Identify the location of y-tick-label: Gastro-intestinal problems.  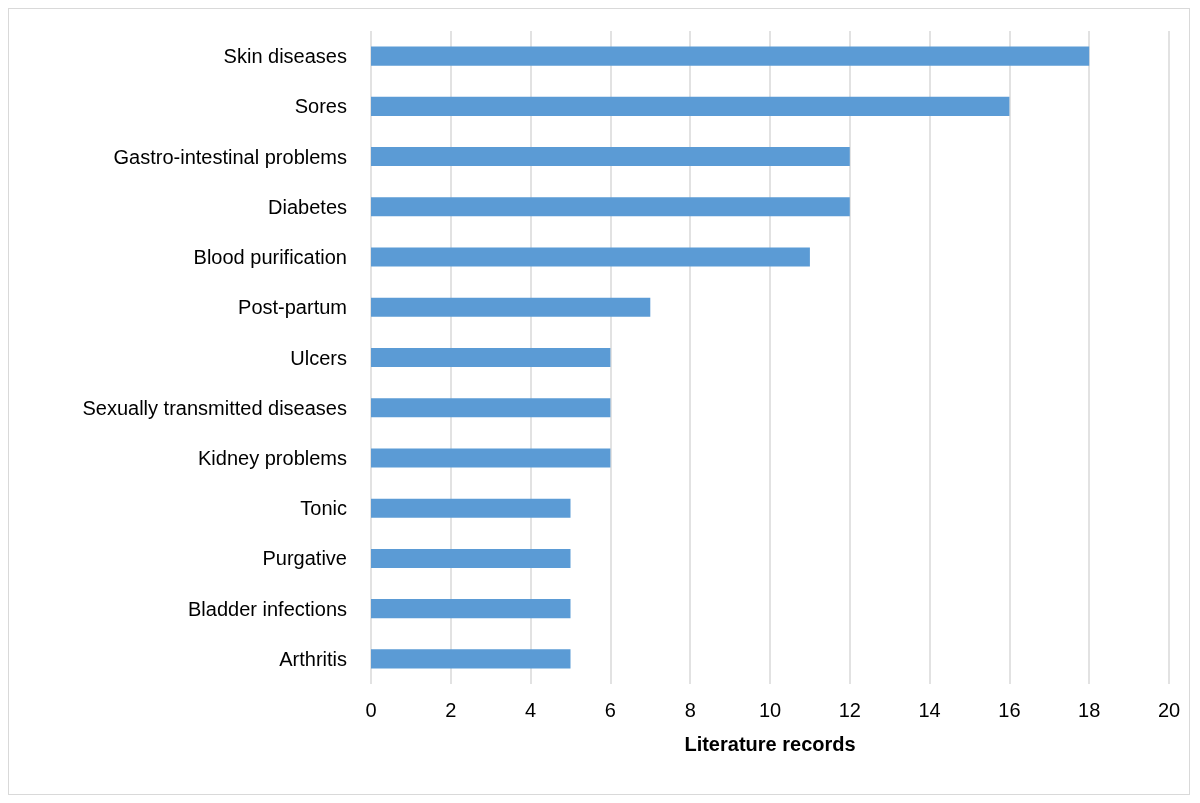
(230, 156).